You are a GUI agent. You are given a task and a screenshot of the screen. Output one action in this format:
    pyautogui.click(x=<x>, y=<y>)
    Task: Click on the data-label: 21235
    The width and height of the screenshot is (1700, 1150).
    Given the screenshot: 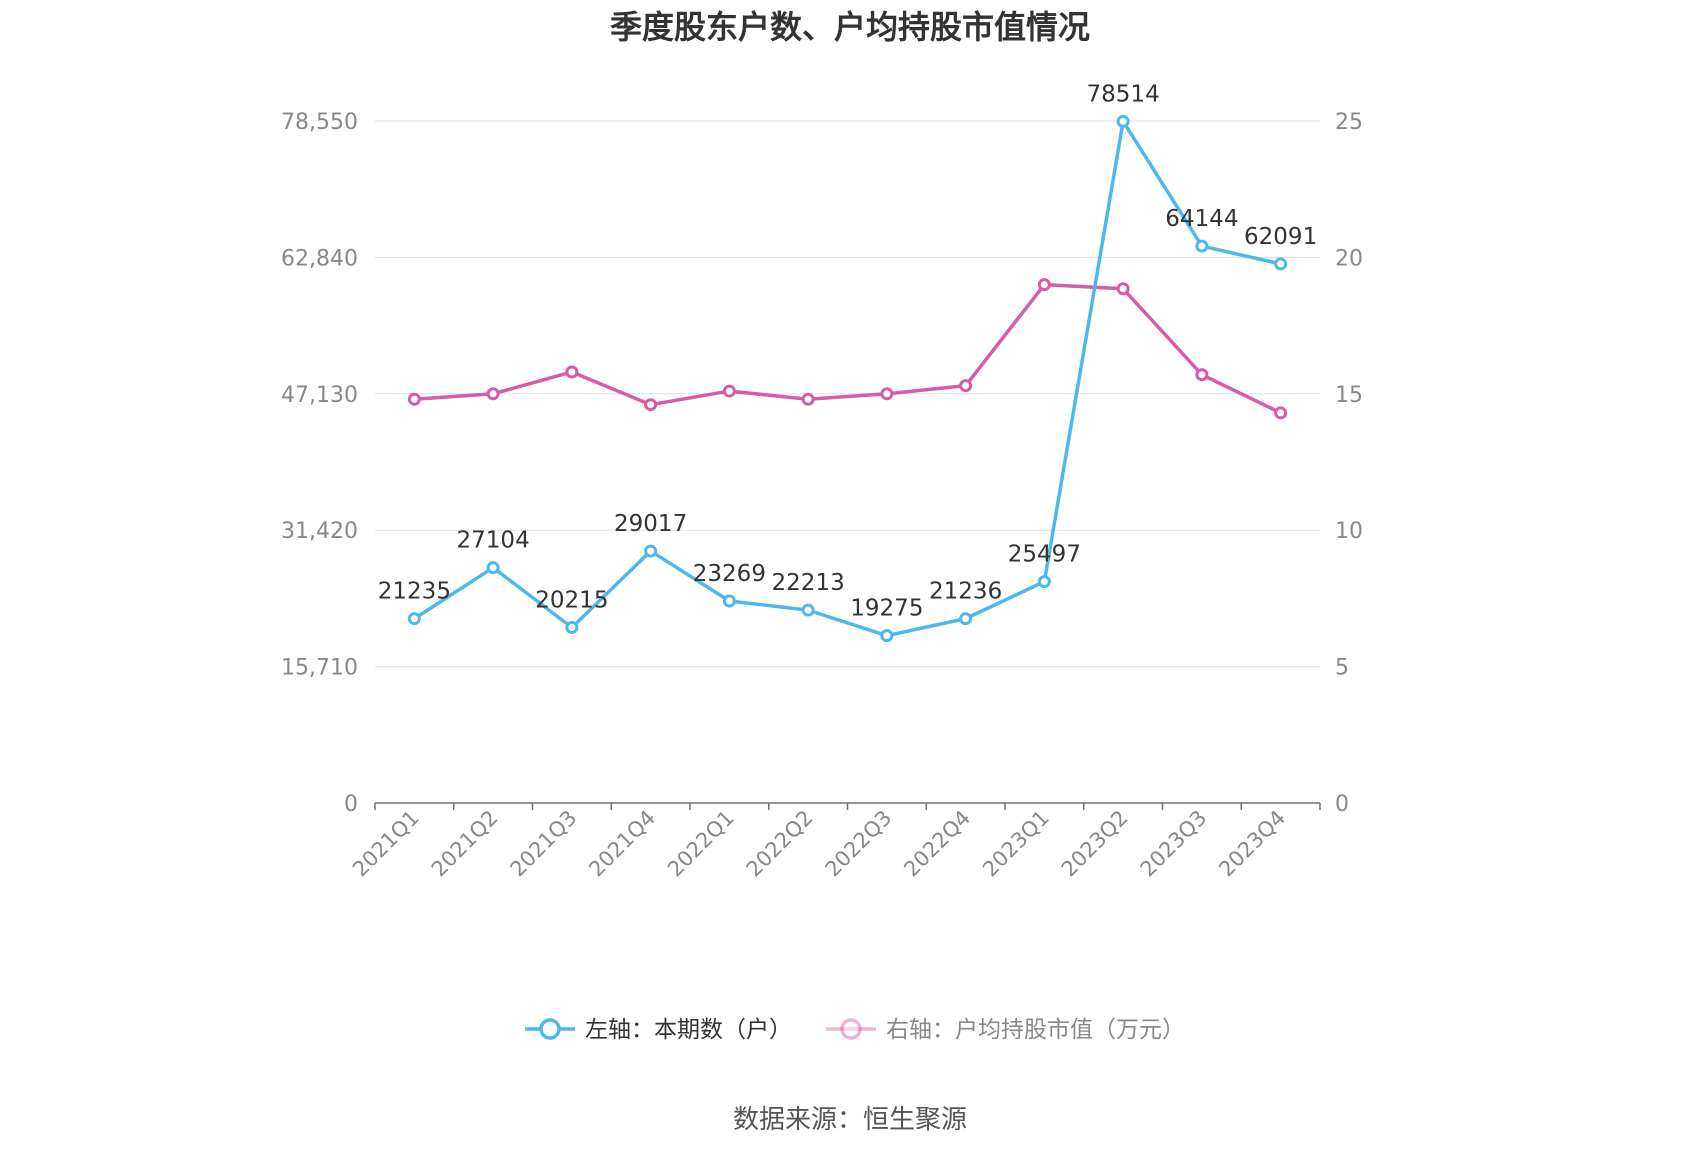 What is the action you would take?
    pyautogui.click(x=414, y=592)
    